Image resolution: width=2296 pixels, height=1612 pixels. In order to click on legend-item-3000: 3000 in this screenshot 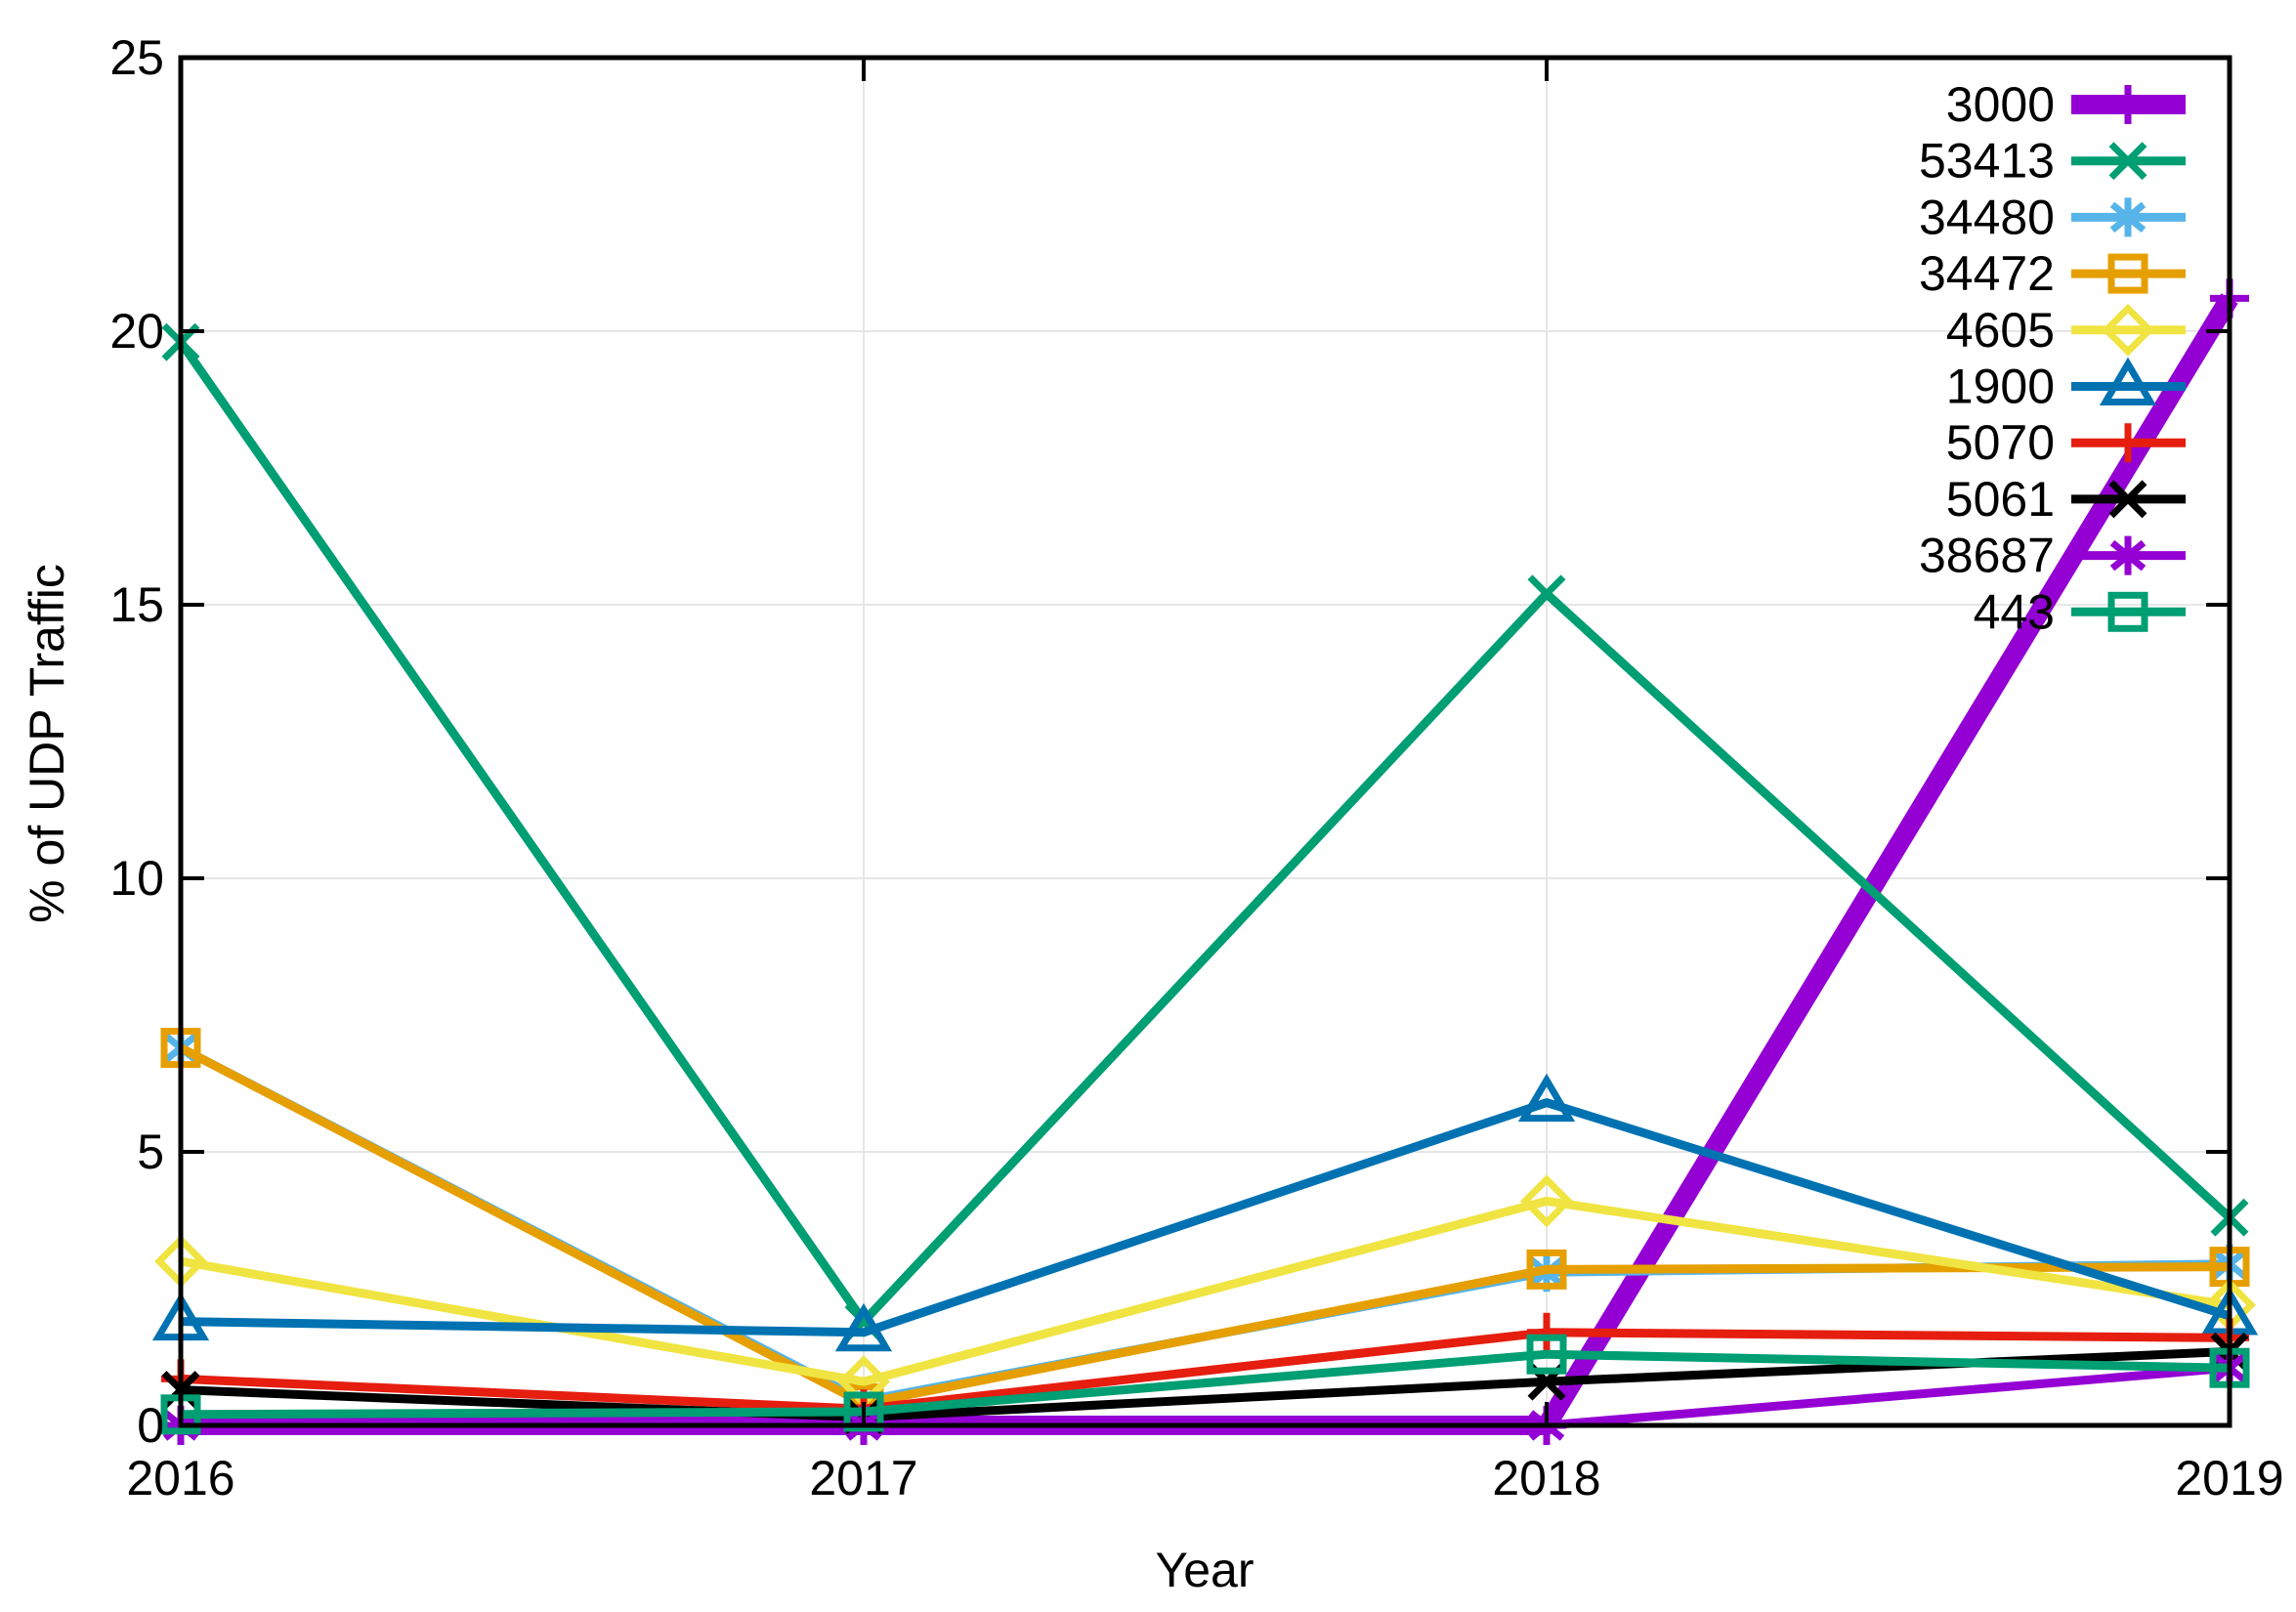, I will do `click(2066, 104)`.